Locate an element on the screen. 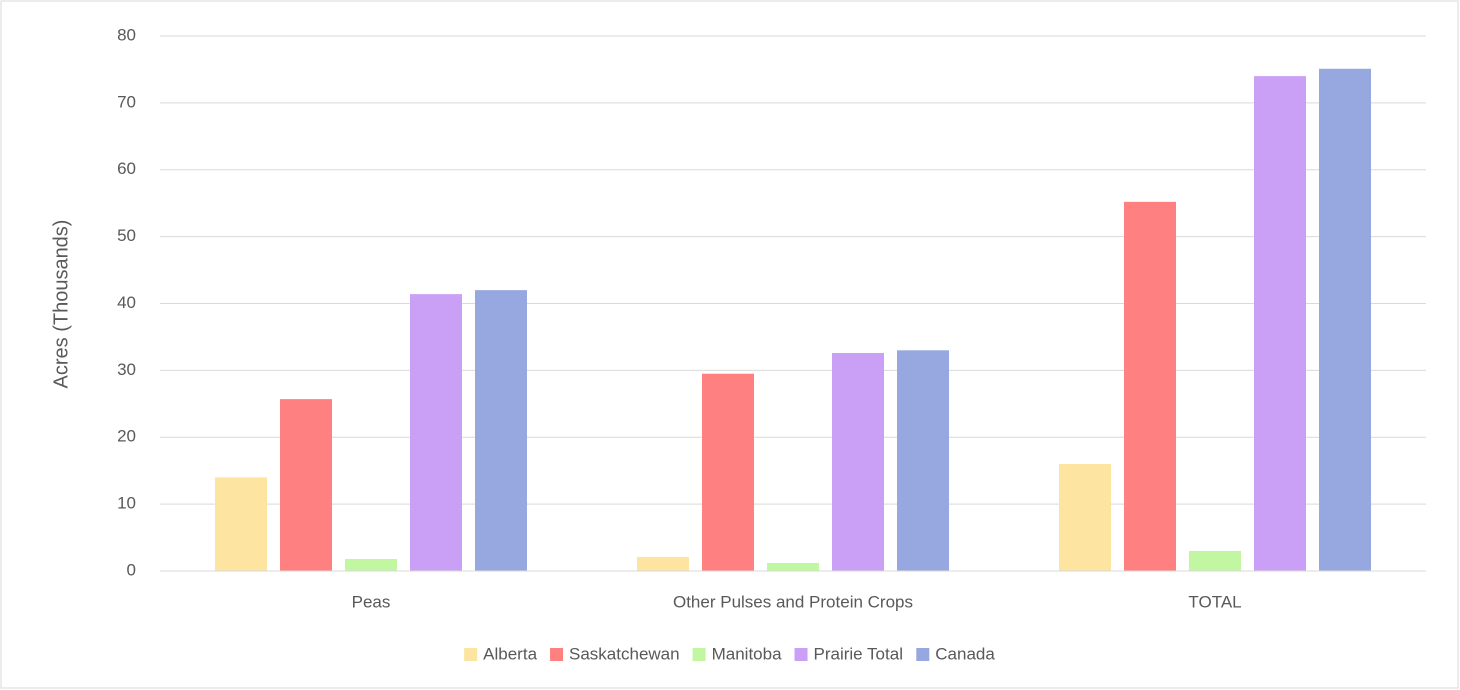 Image resolution: width=1460 pixels, height=690 pixels. y-tick-label: 10 is located at coordinates (126, 503).